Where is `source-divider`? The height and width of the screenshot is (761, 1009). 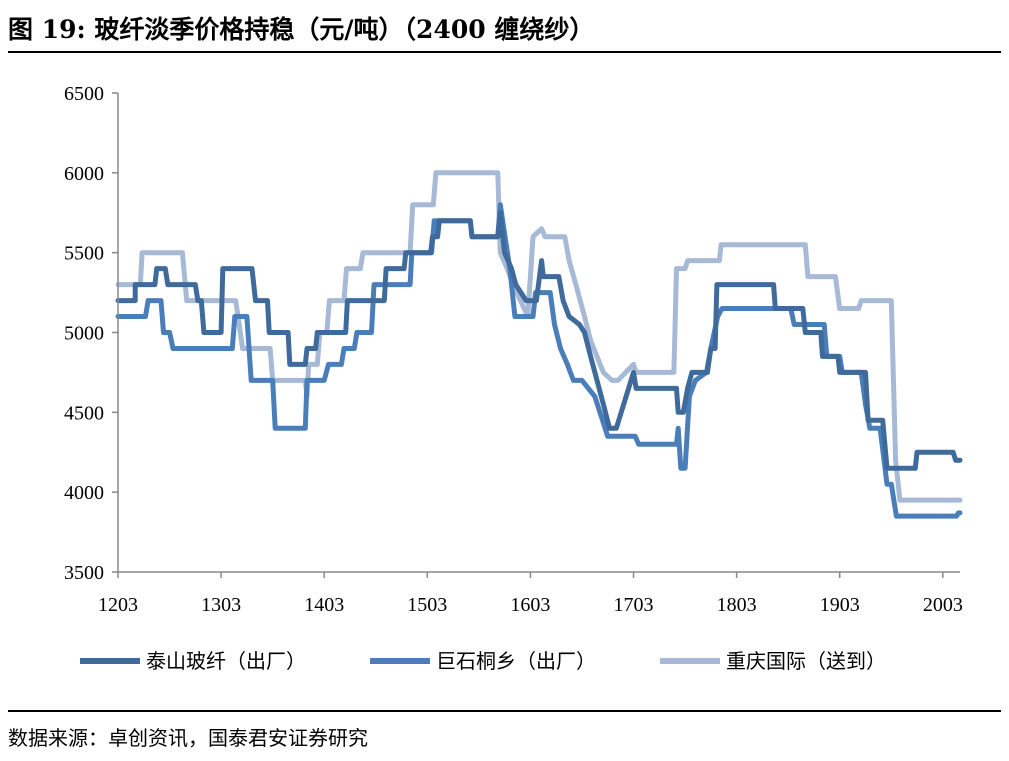
source-divider is located at coordinates (504, 711).